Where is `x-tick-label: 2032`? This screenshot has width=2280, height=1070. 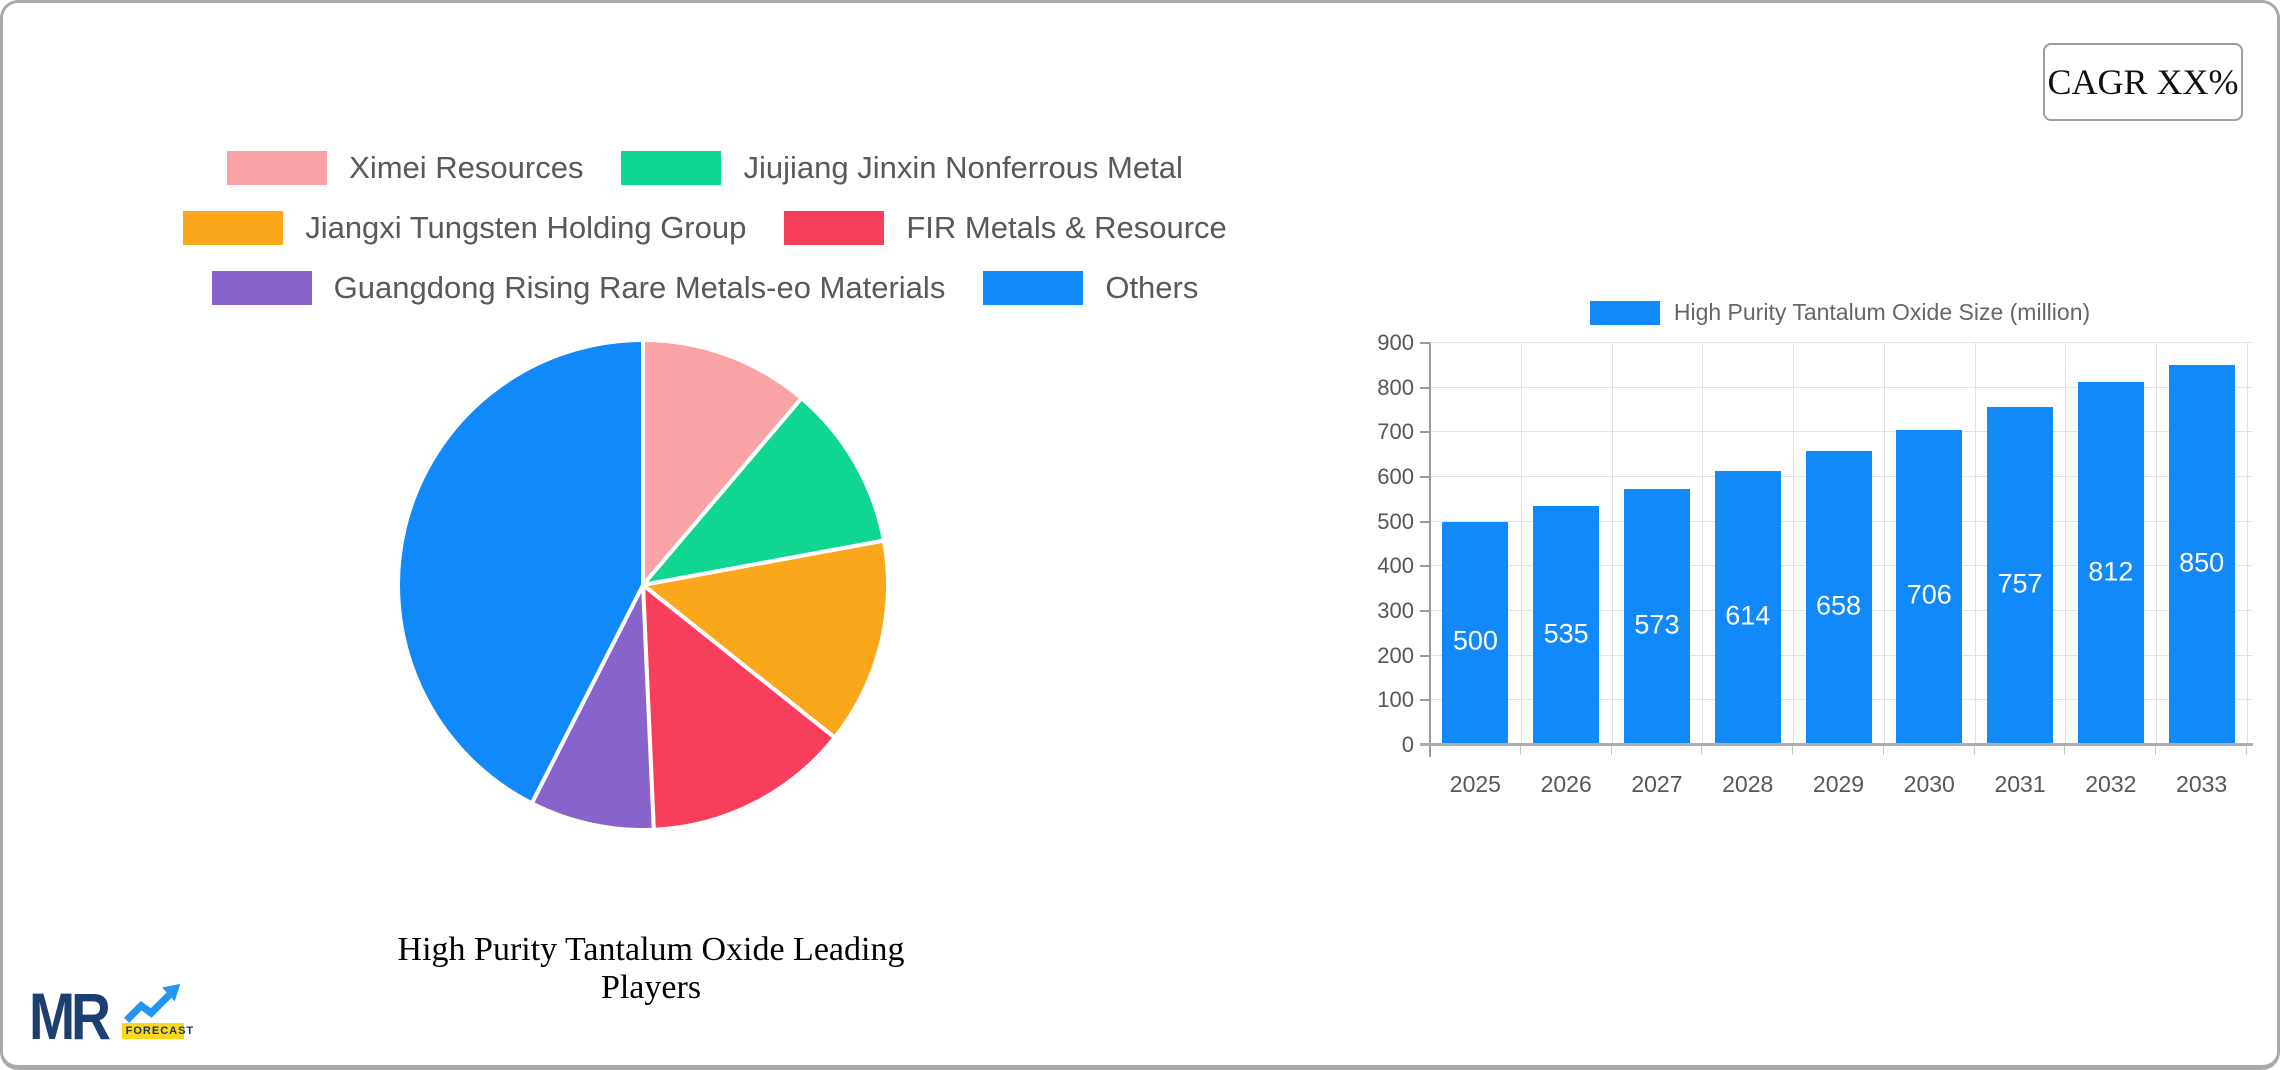 x-tick-label: 2032 is located at coordinates (2111, 784).